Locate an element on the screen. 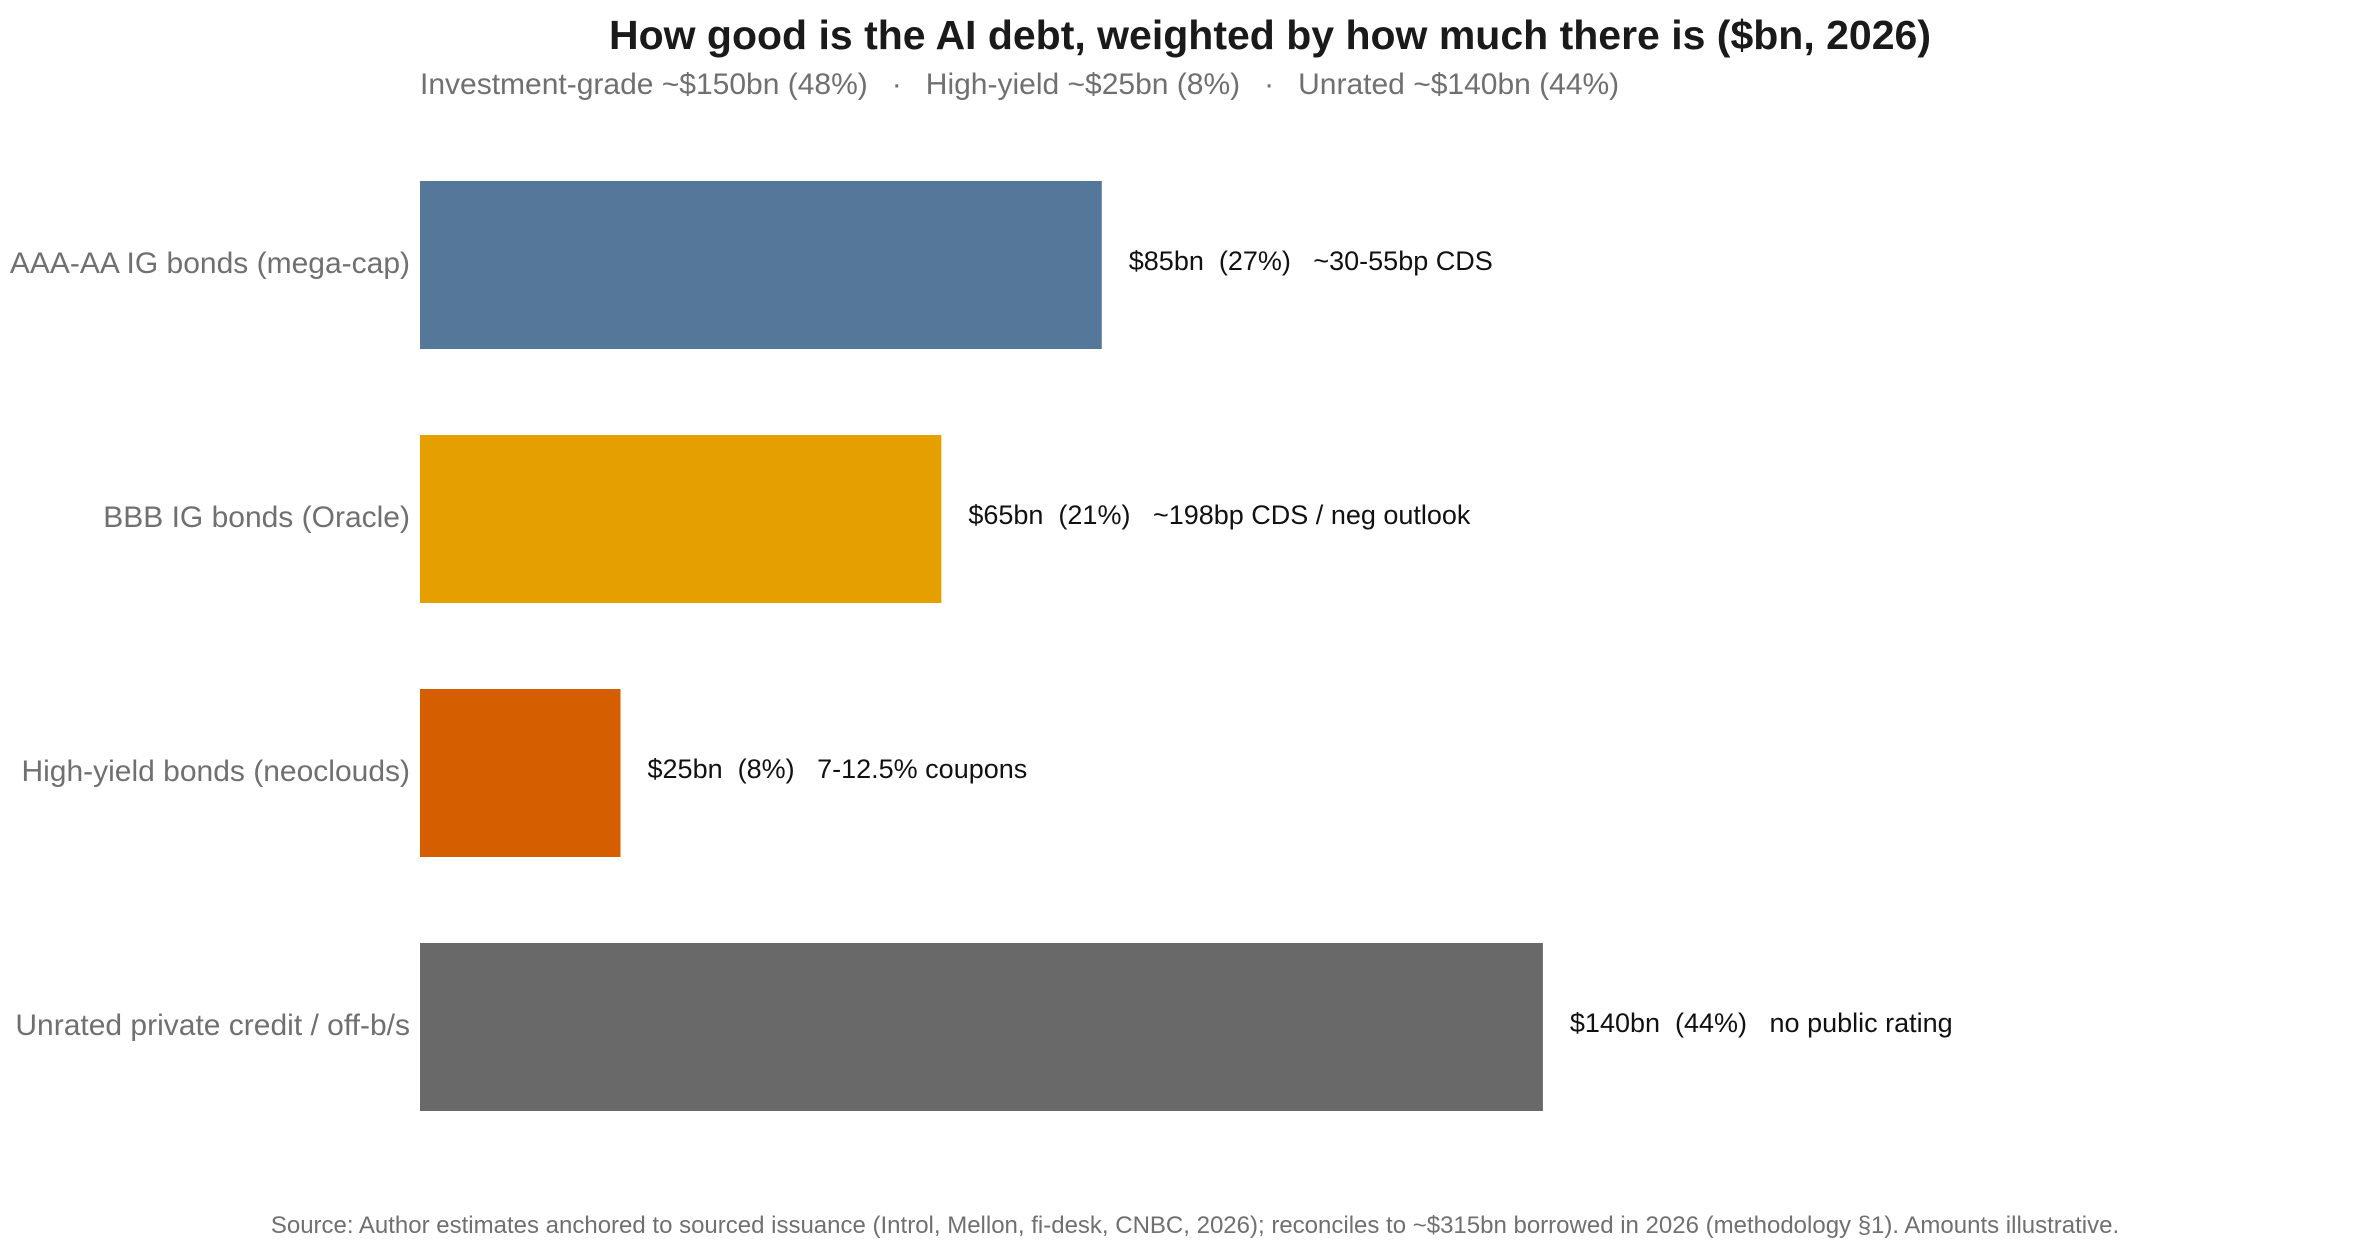 This screenshot has width=2373, height=1254. subtitle-high-yield: High-yield ~$25bn (8%) is located at coordinates (1083, 84).